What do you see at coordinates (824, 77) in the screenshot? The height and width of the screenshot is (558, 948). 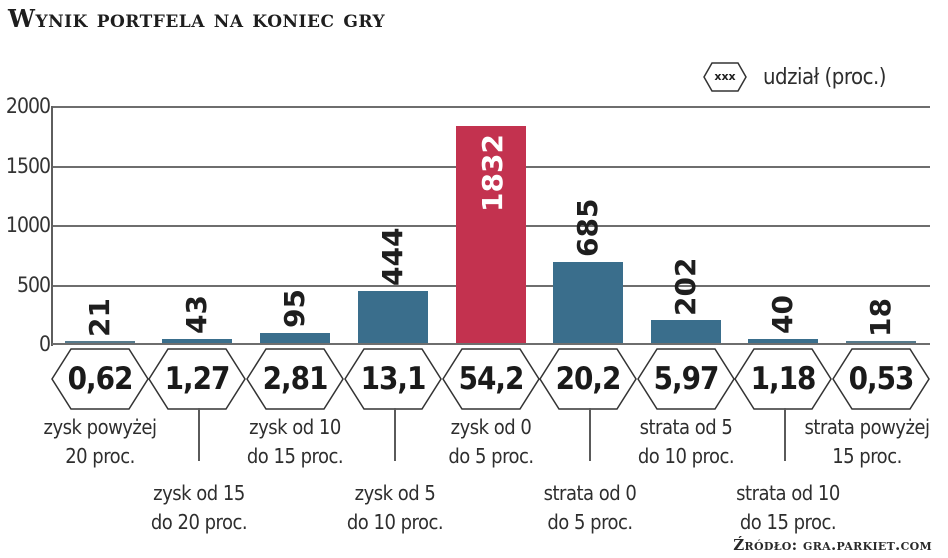 I see `legend-label: udział (proc.)` at bounding box center [824, 77].